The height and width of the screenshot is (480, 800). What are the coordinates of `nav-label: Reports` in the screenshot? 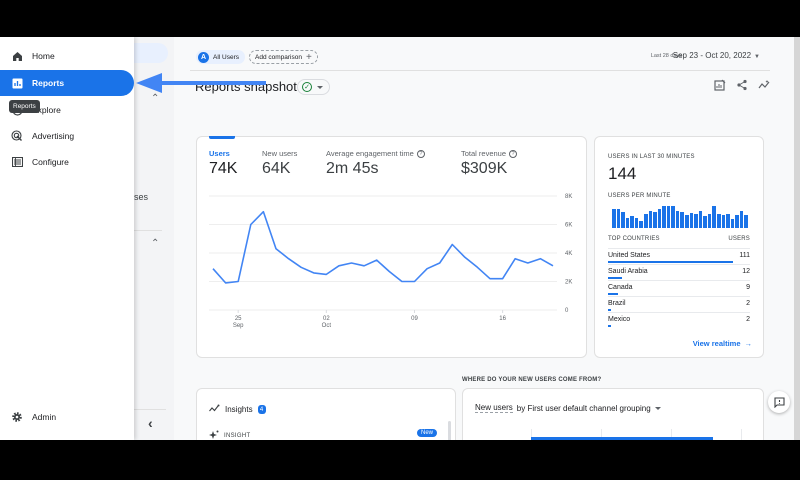 It's located at (48, 83).